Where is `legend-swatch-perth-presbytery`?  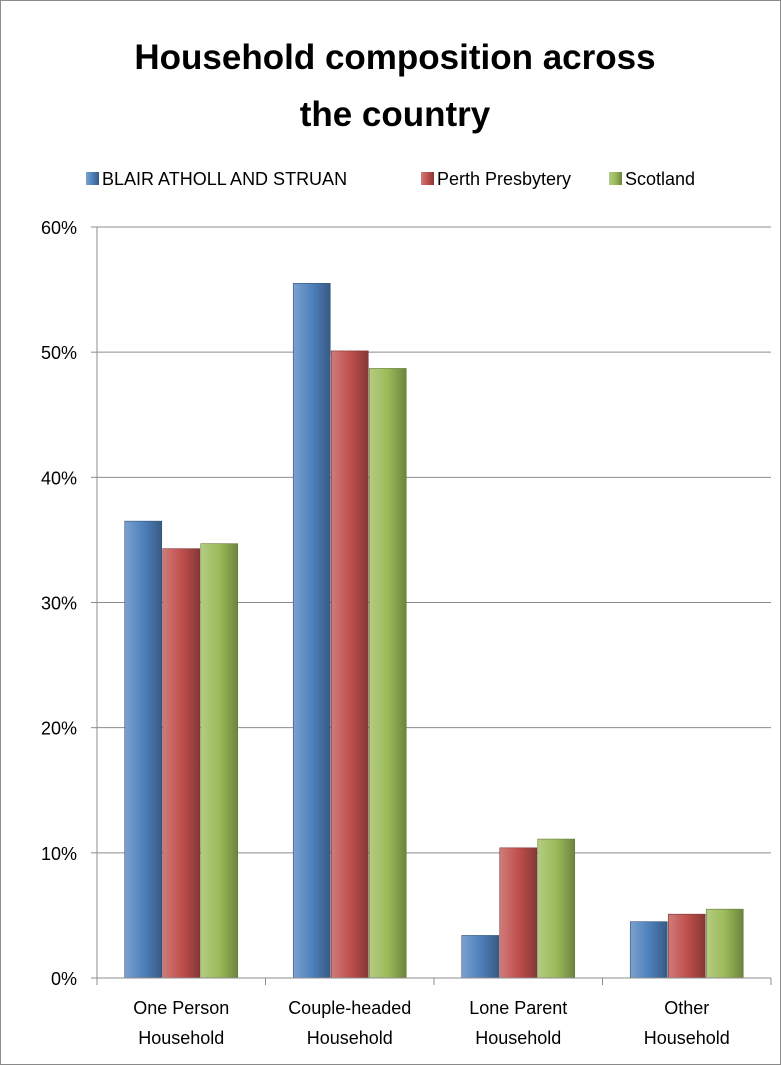 legend-swatch-perth-presbytery is located at coordinates (427, 178).